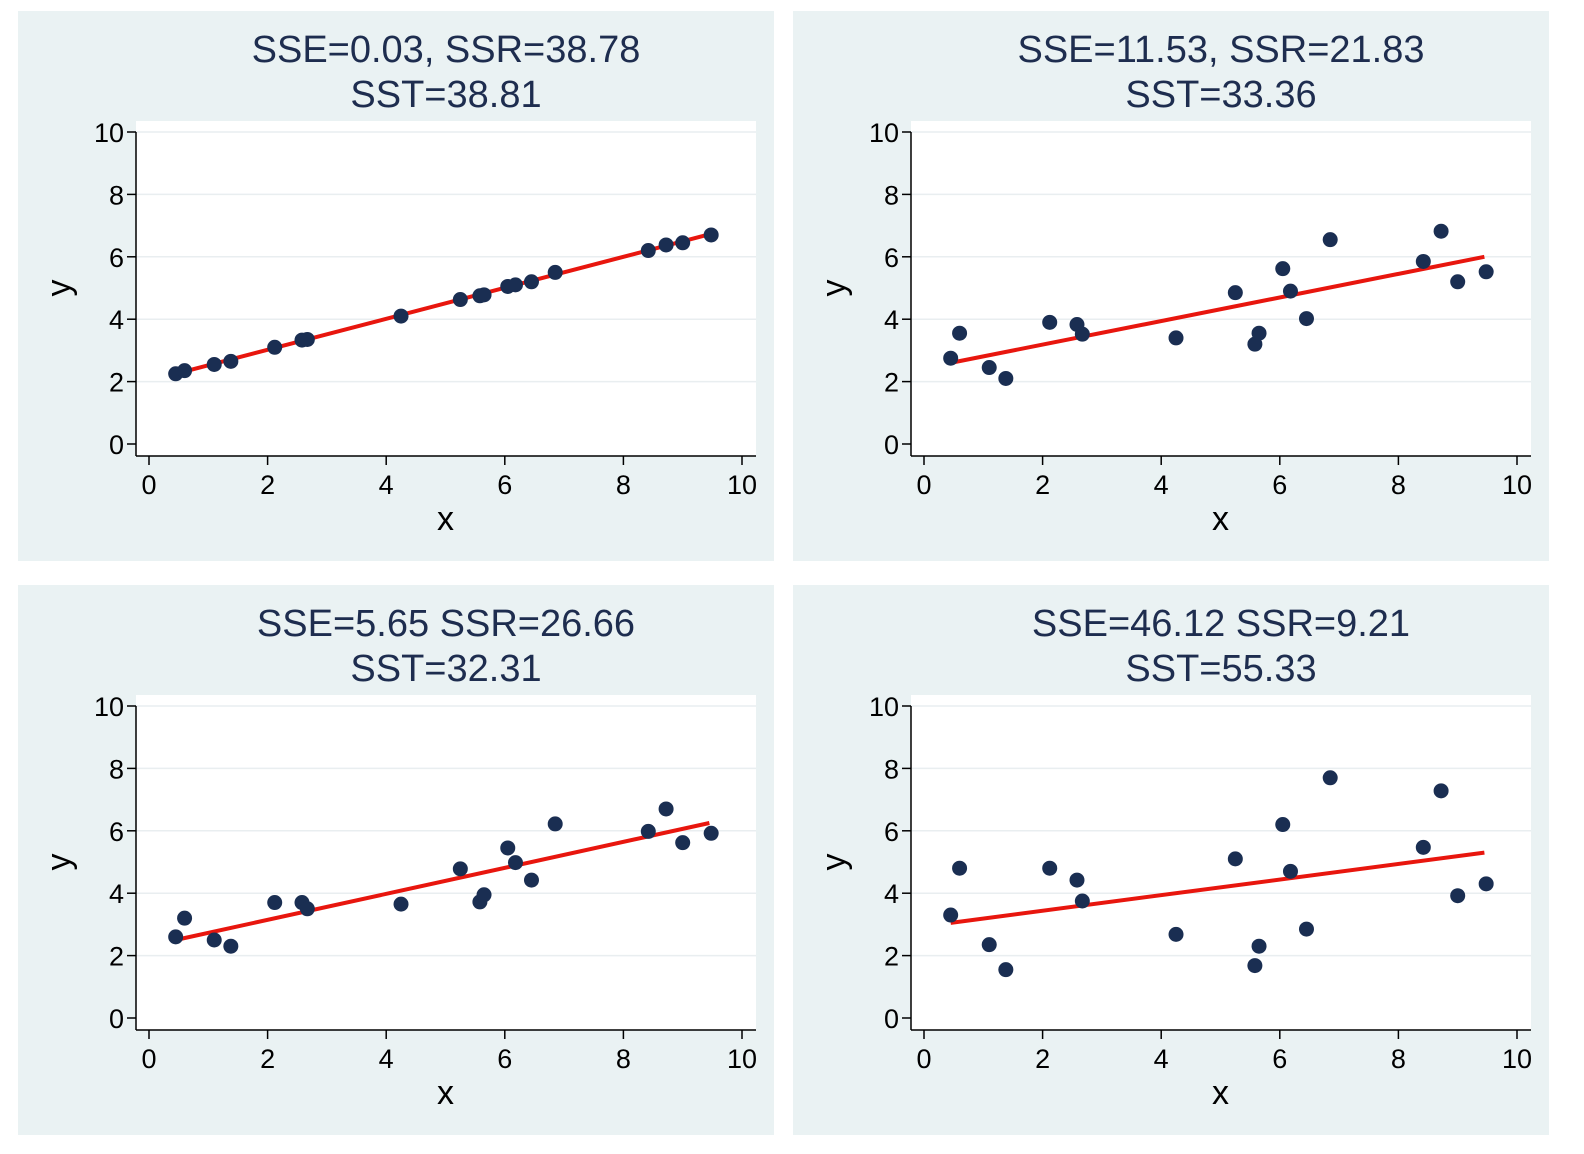 This screenshot has width=1584, height=1154. I want to click on chart-title-line: SST=32.31, so click(445, 669).